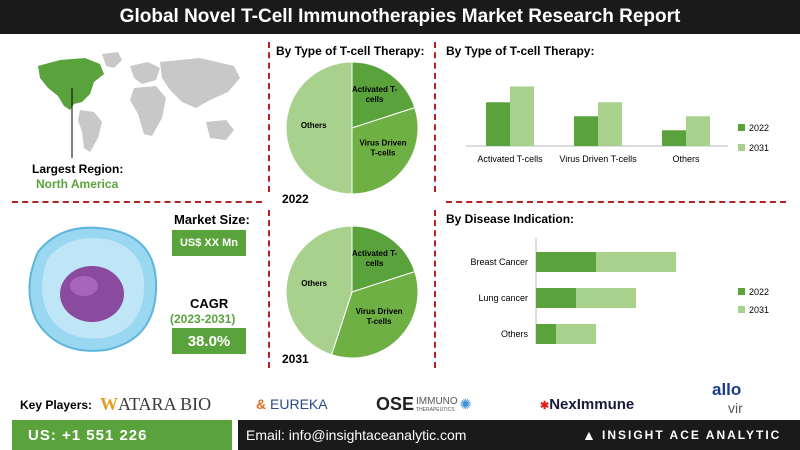 The image size is (800, 450). Describe the element at coordinates (203, 319) in the screenshot. I see `cagr-period: (2023-2031)` at that location.